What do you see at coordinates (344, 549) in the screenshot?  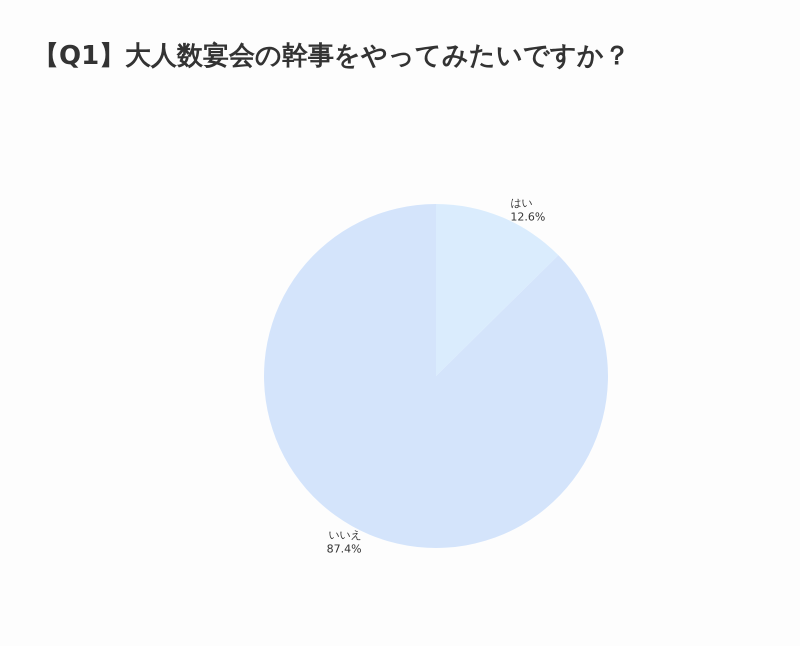 I see `data-label: 87.4%` at bounding box center [344, 549].